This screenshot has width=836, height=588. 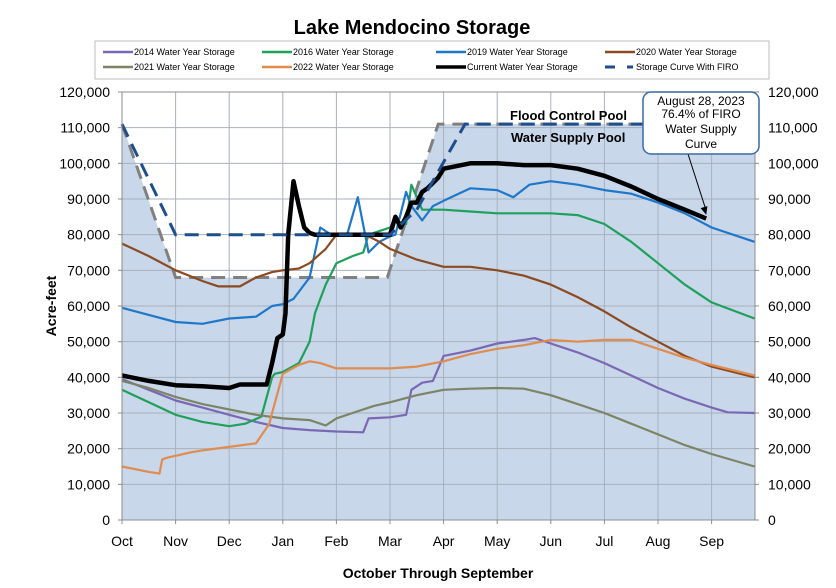 What do you see at coordinates (175, 541) in the screenshot?
I see `x-tick-label: Nov` at bounding box center [175, 541].